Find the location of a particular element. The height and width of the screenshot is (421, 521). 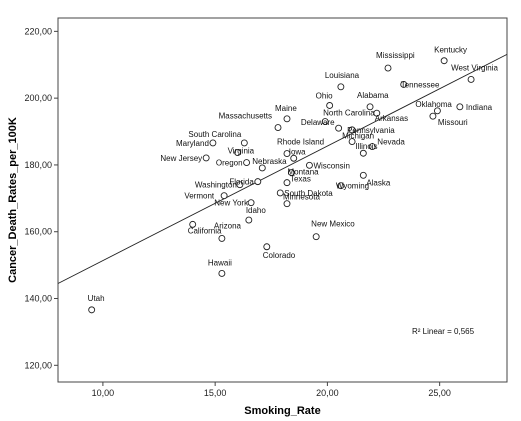

point-label: Arkansas is located at coordinates (391, 118).